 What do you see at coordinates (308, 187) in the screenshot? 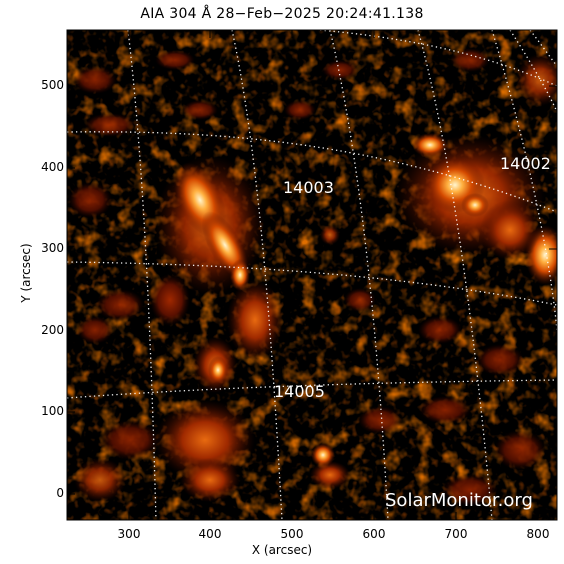
I see `active-region-label-14003: 14003` at bounding box center [308, 187].